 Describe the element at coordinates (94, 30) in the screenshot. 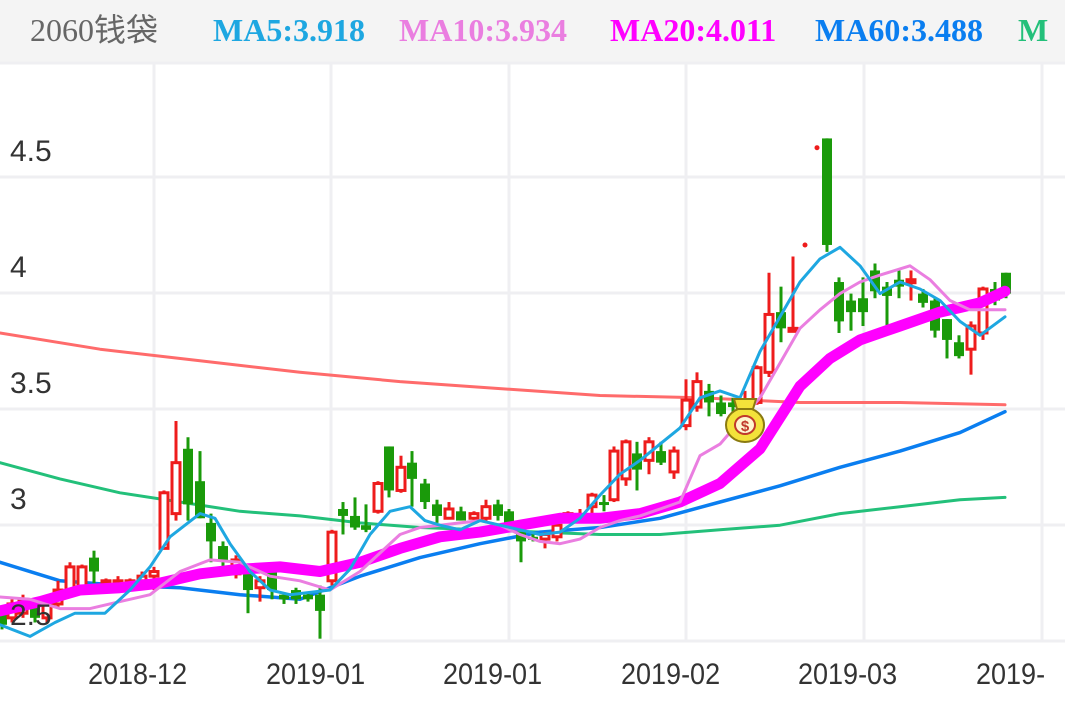

I see `stock-title: 2060钱袋` at that location.